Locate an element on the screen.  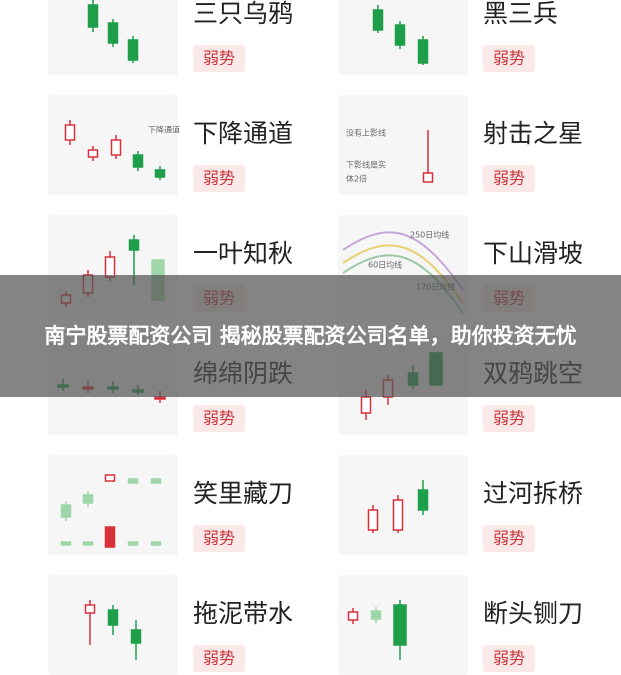
pattern-name: 下降通道 is located at coordinates (243, 133).